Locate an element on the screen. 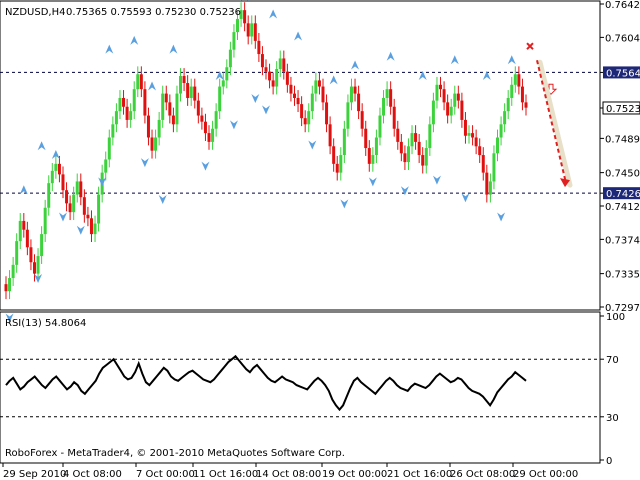 The image size is (640, 480). rsi-line is located at coordinates (266, 383).